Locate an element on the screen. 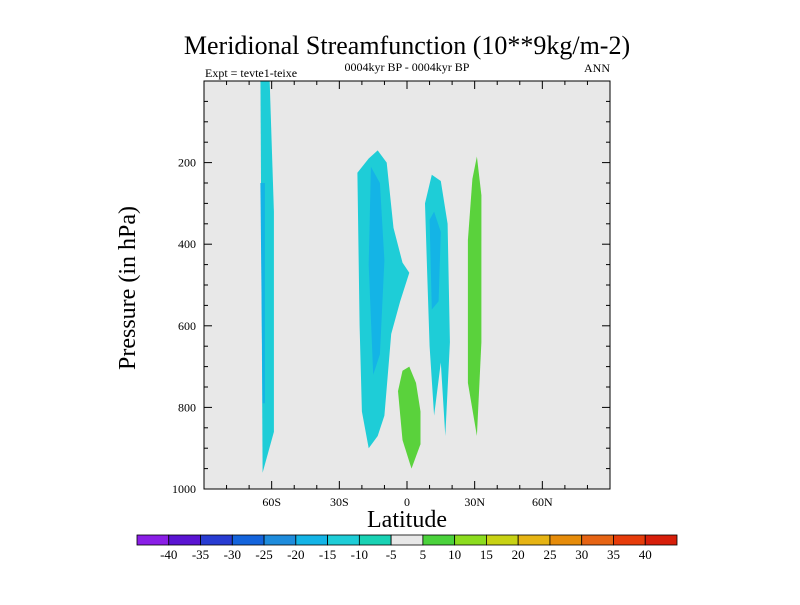  y-tick-label: 800 is located at coordinates (187, 407).